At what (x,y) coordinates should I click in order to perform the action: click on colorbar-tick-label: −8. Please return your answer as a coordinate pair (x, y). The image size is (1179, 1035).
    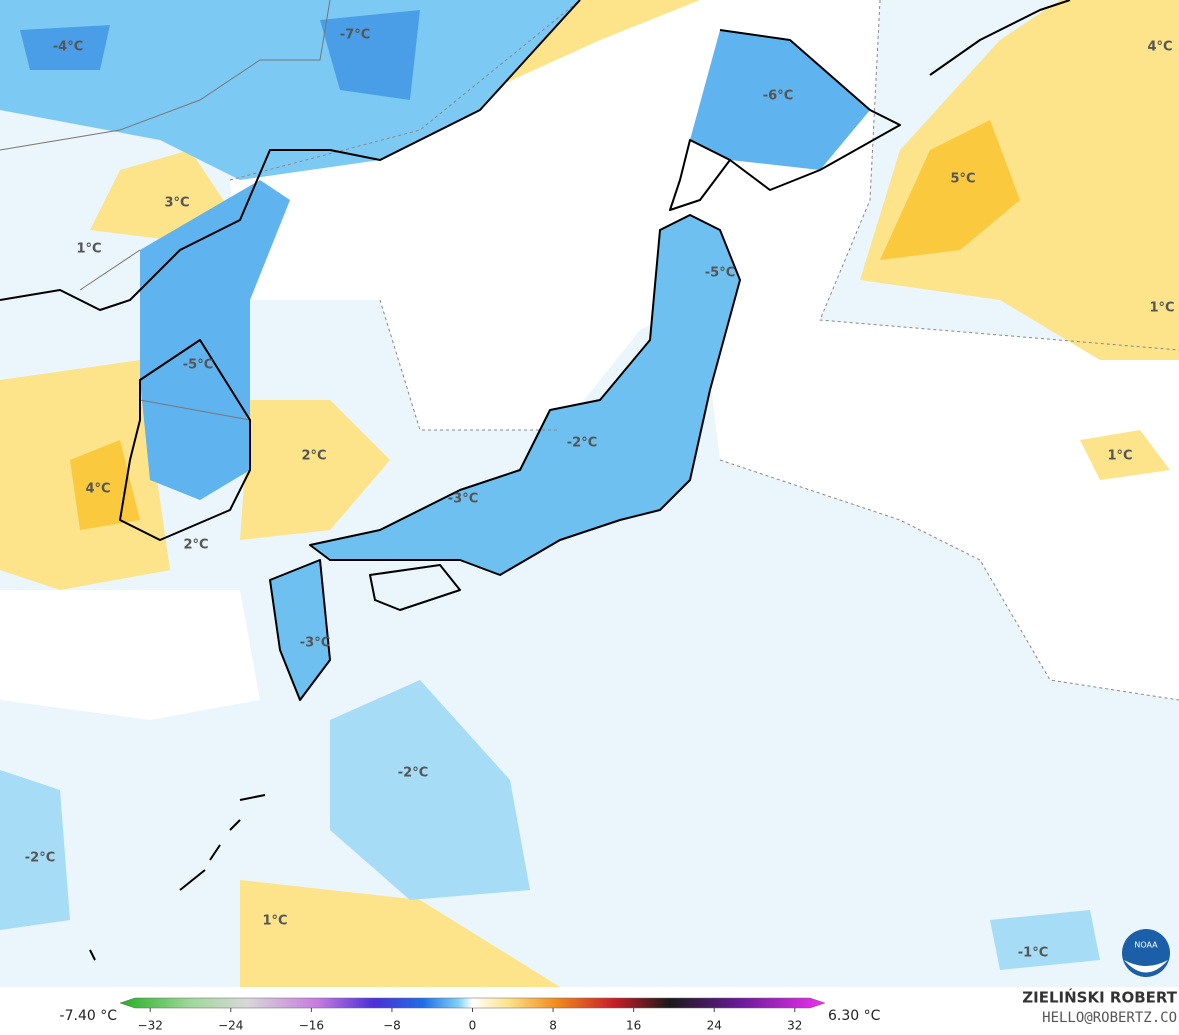
    Looking at the image, I should click on (392, 1026).